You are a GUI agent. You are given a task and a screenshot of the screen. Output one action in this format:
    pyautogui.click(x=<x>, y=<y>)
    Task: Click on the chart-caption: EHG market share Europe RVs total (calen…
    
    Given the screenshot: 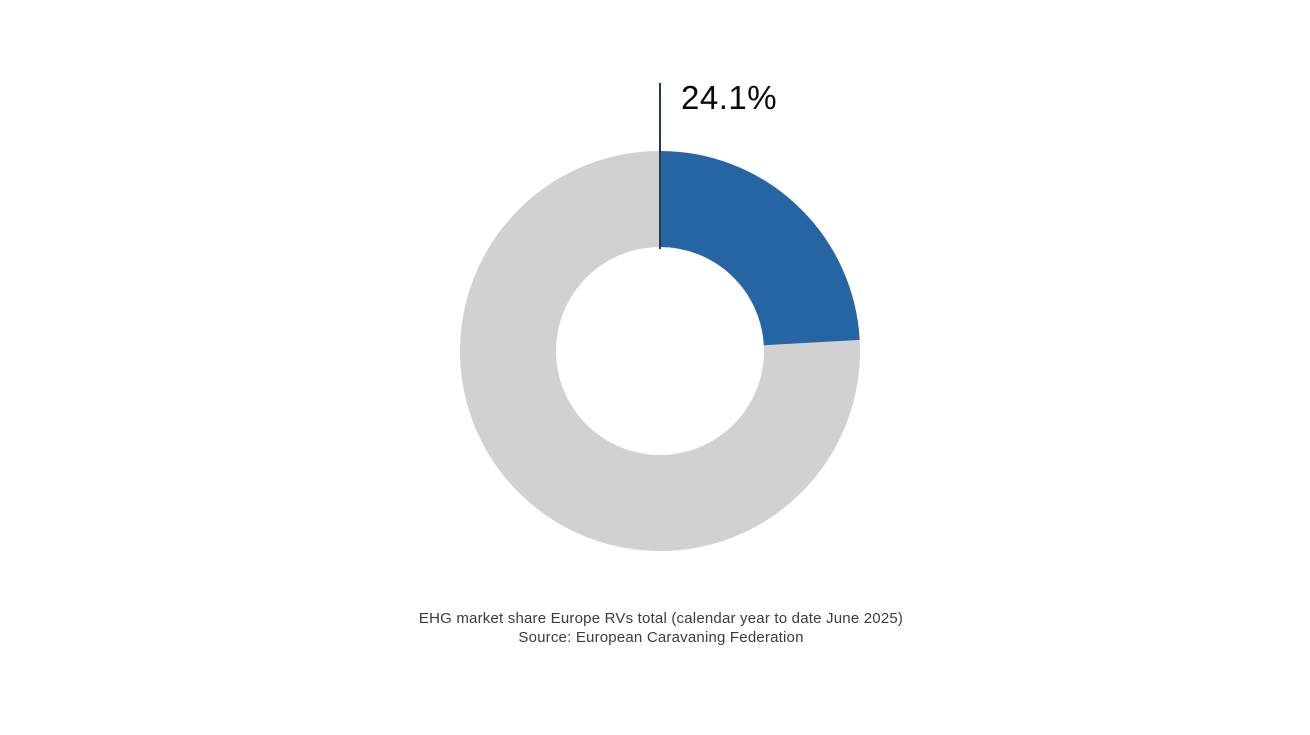 What is the action you would take?
    pyautogui.click(x=658, y=628)
    